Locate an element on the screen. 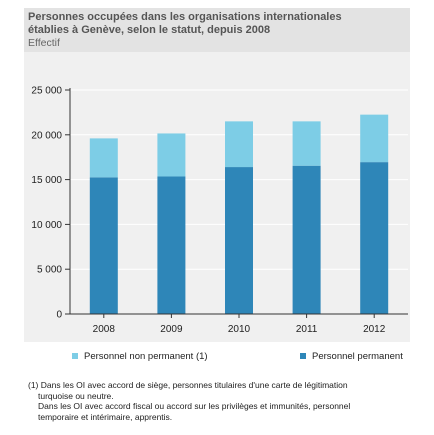 The image size is (434, 435). y-tick-label: 25 000 is located at coordinates (46, 91).